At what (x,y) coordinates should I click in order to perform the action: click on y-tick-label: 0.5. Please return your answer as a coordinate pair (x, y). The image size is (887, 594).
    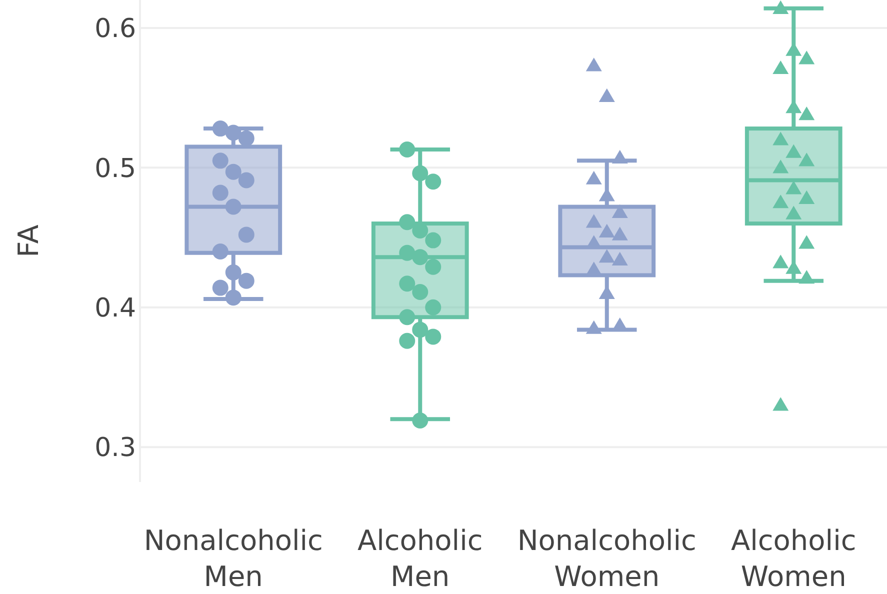
    Looking at the image, I should click on (115, 169).